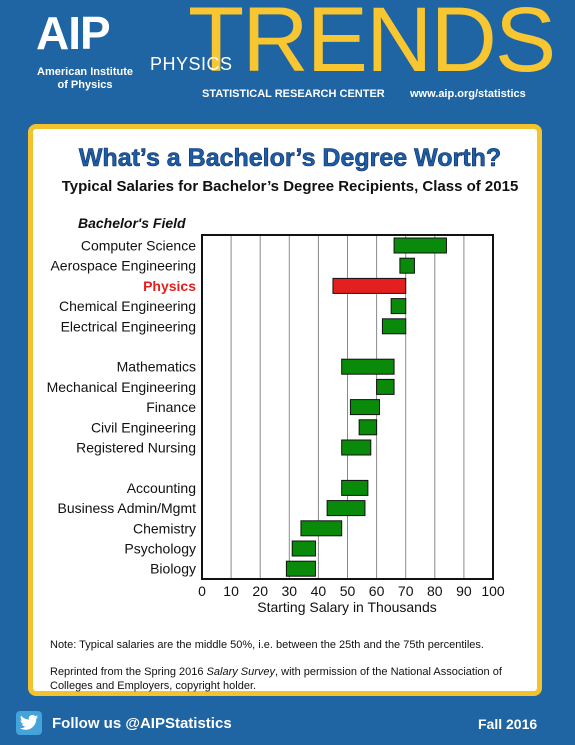 Image resolution: width=575 pixels, height=745 pixels. What do you see at coordinates (156, 367) in the screenshot?
I see `category-label: Mathematics` at bounding box center [156, 367].